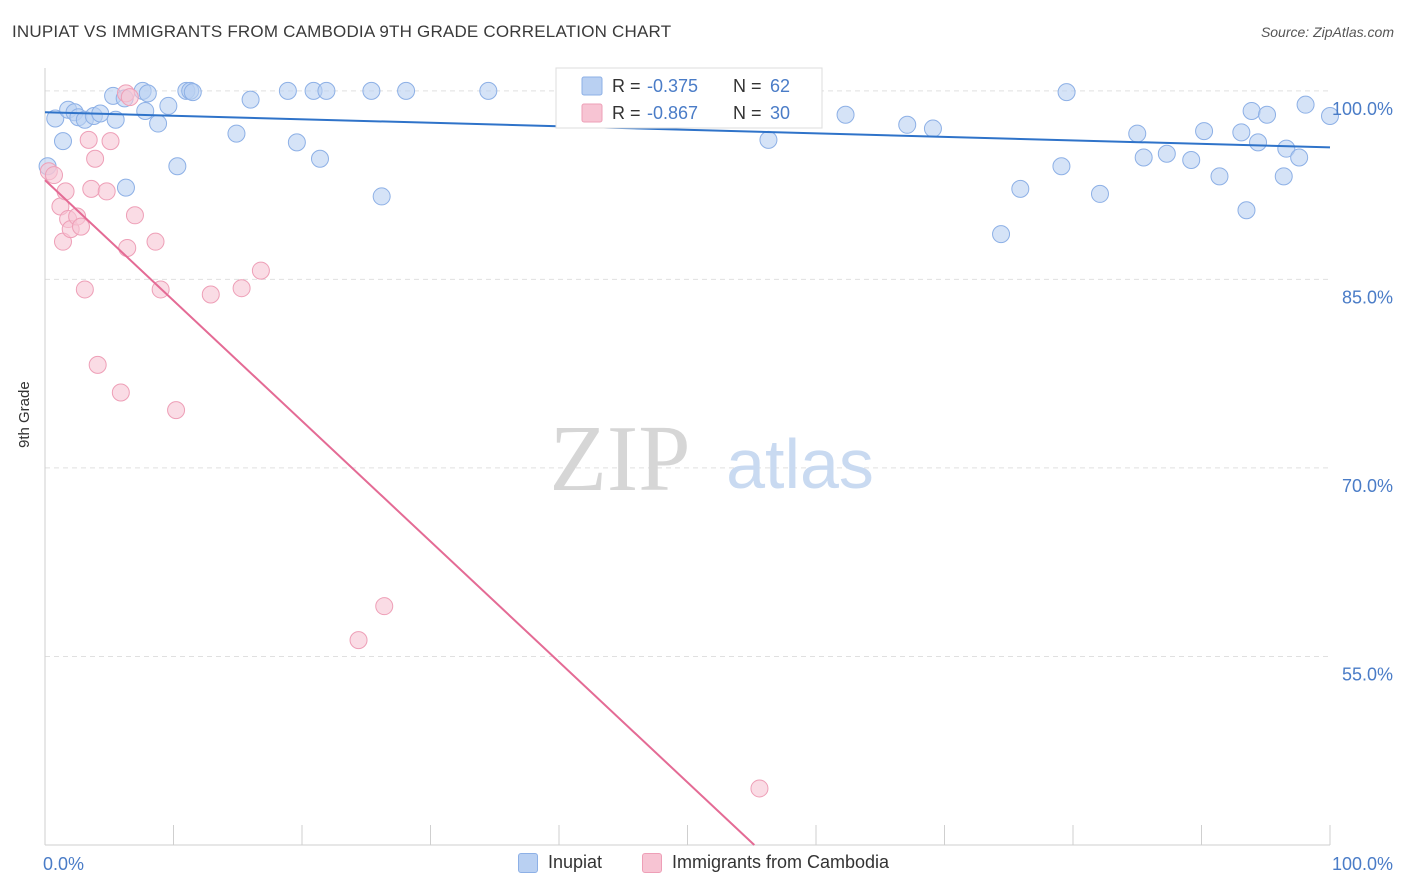 This screenshot has width=1406, height=892. What do you see at coordinates (780, 86) in the screenshot?
I see `stats-n-value-inupiat: 62` at bounding box center [780, 86].